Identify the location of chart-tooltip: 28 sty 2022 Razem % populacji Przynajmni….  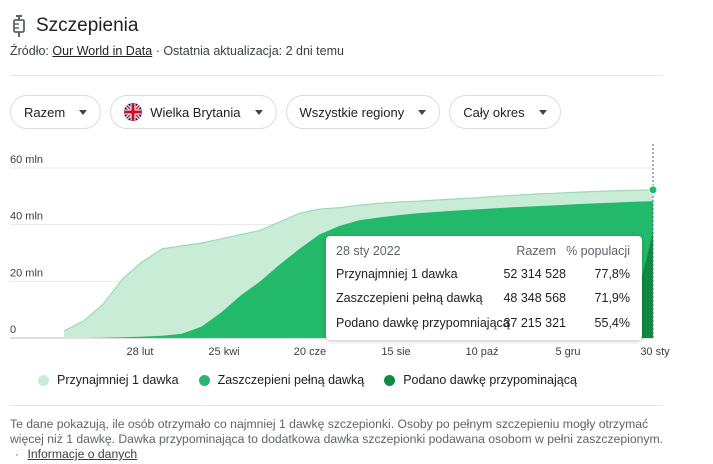
(484, 288).